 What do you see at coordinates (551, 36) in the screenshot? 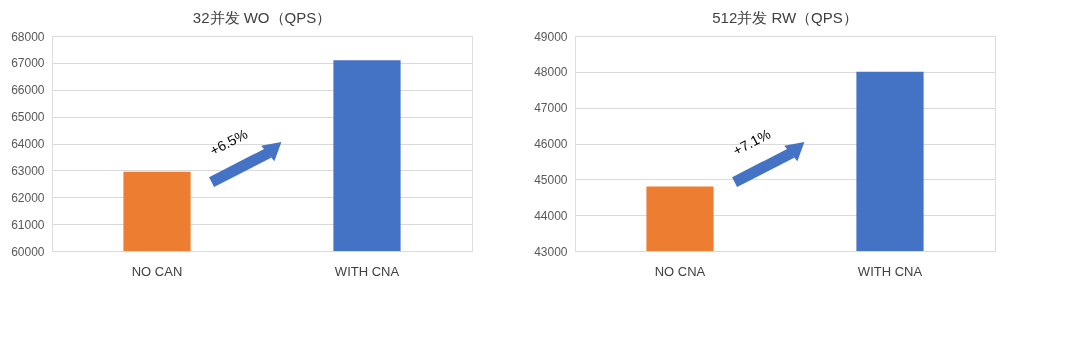
I see `y-tick-label: 49000` at bounding box center [551, 36].